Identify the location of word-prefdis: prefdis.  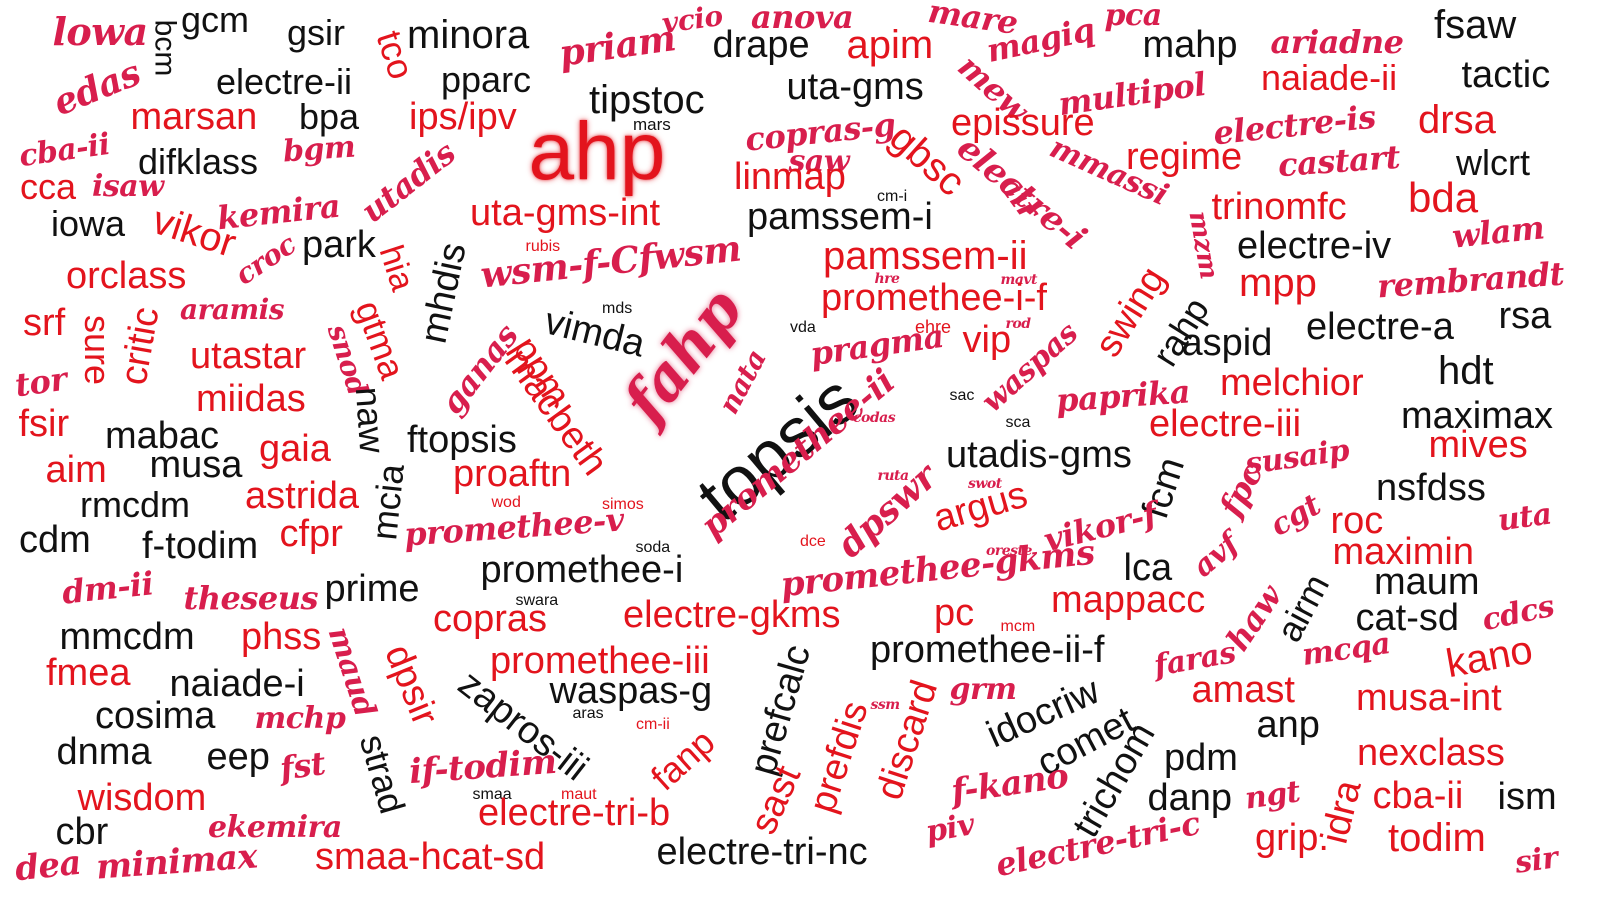
(839, 757).